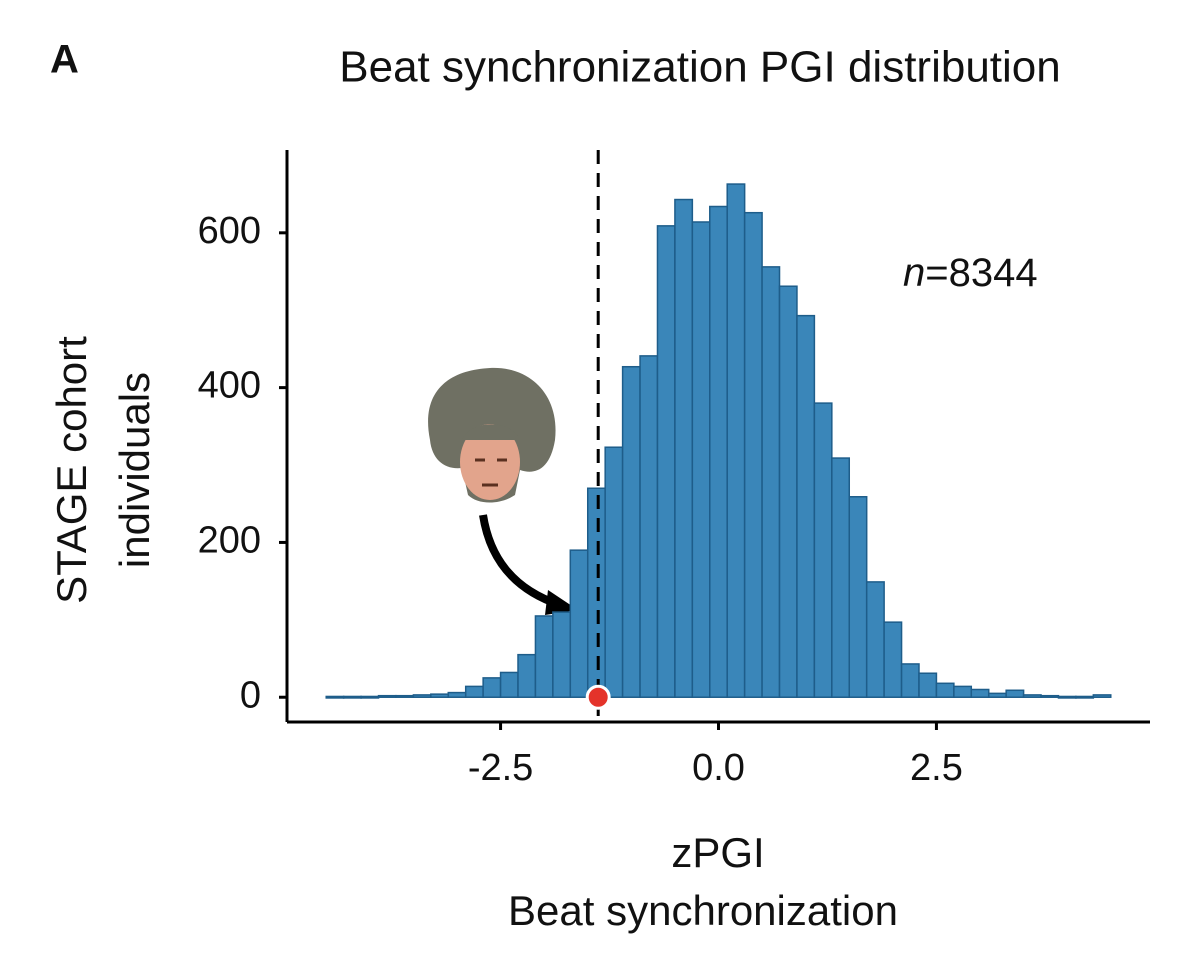 This screenshot has height=960, width=1200. I want to click on annotation: n=8344, so click(970, 273).